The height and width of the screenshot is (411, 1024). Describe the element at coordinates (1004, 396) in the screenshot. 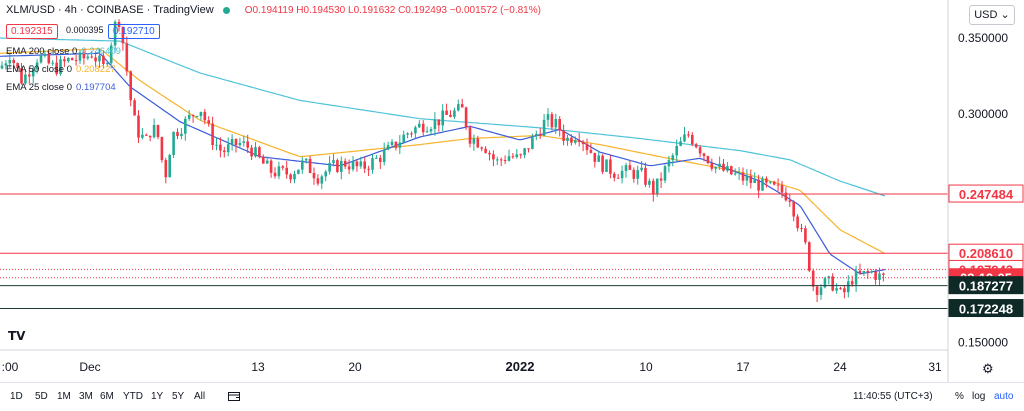

I see `auto-toggle: auto` at that location.